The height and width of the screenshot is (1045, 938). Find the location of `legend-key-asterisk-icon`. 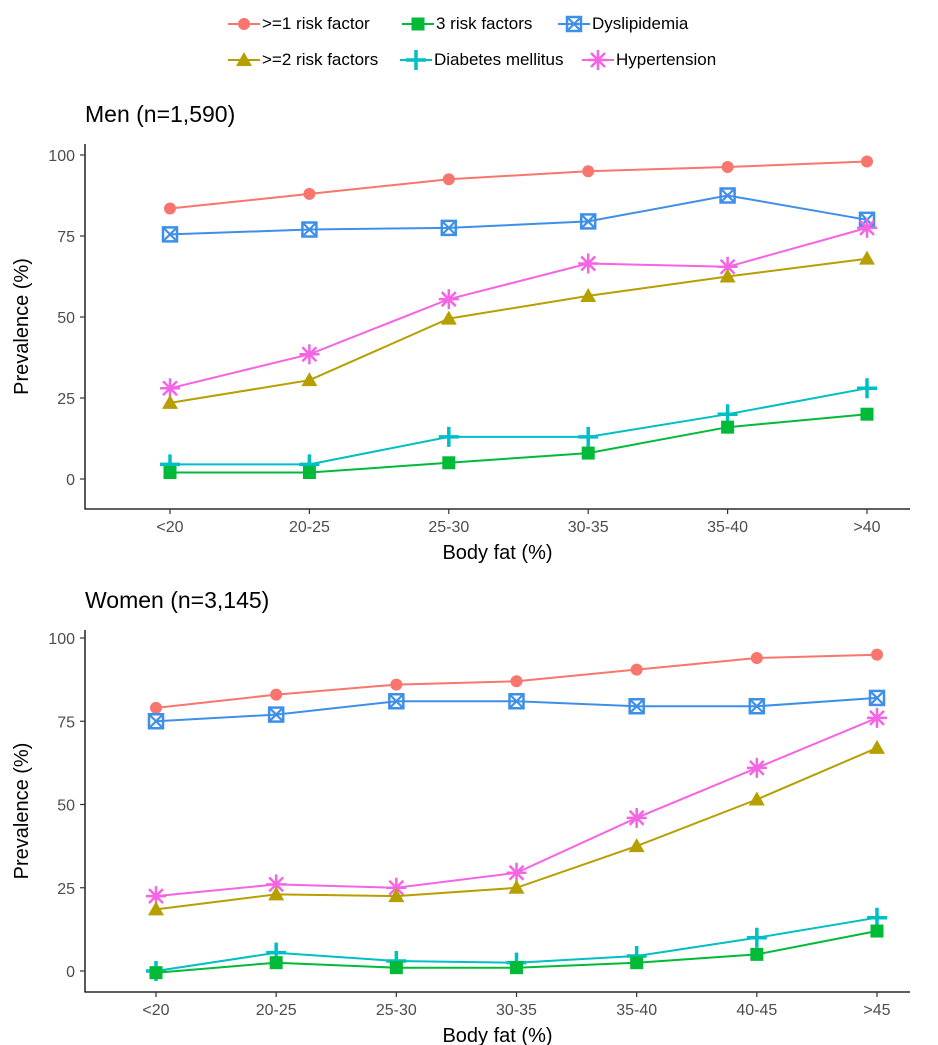

legend-key-asterisk-icon is located at coordinates (598, 60).